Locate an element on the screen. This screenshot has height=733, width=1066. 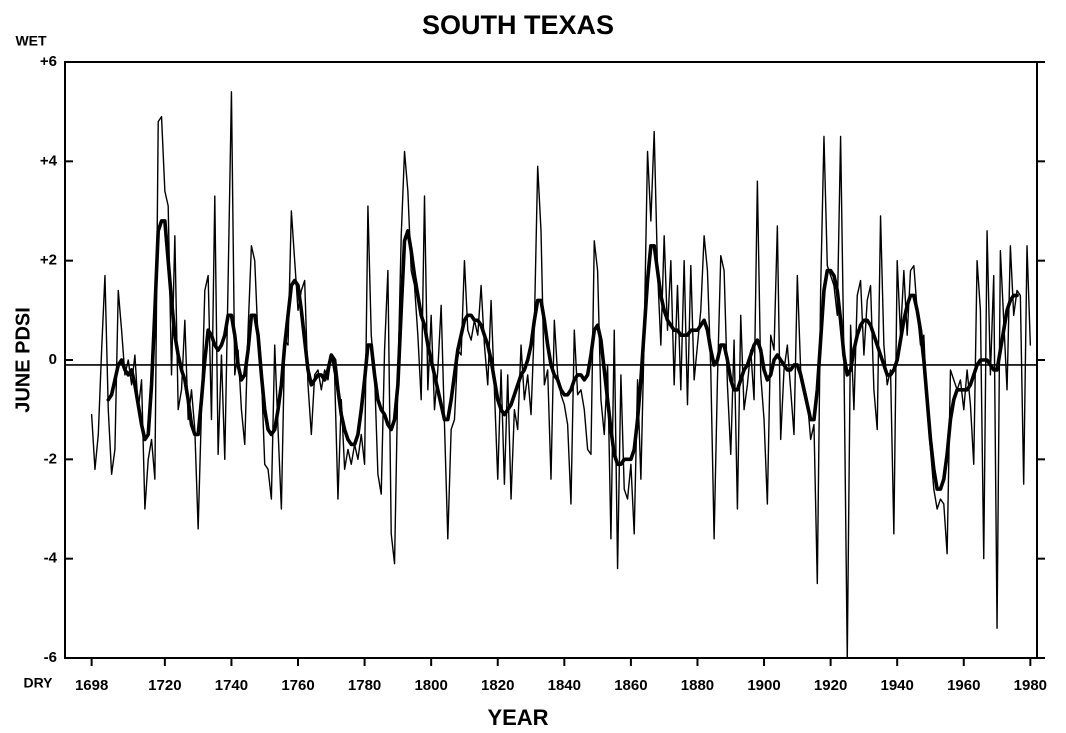
x-tick-label: 1940 is located at coordinates (897, 685).